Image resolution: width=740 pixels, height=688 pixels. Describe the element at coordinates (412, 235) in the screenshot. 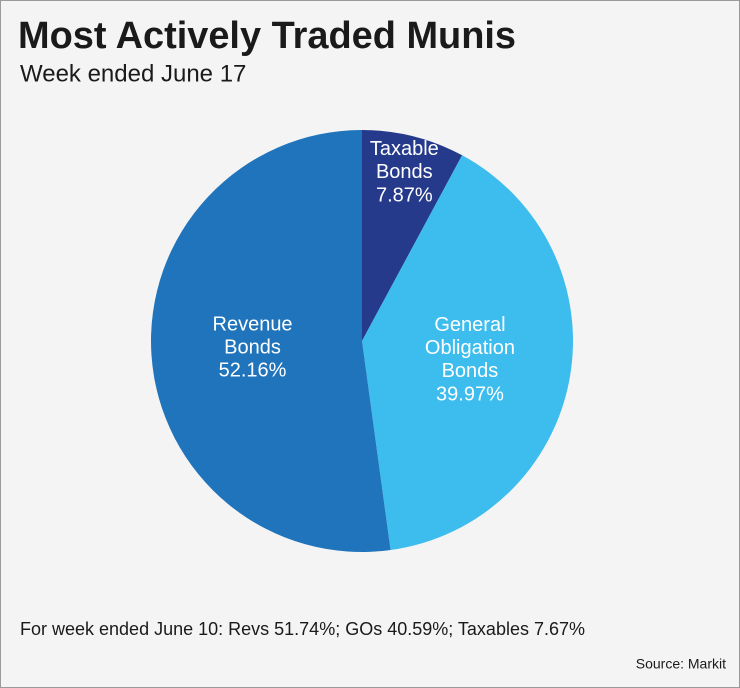

I see `pie-slice` at that location.